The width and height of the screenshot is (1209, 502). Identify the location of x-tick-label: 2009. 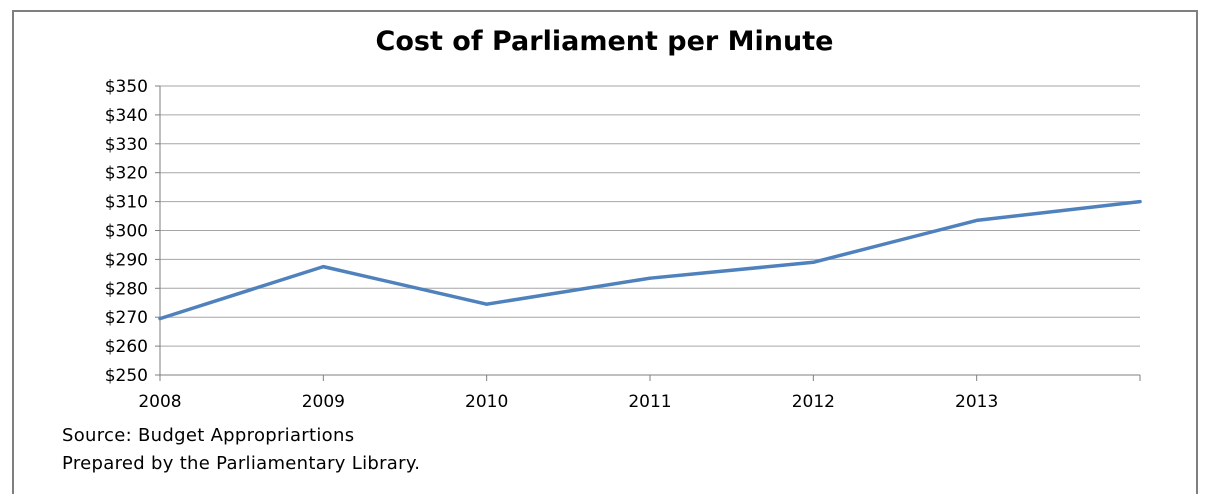
(323, 402).